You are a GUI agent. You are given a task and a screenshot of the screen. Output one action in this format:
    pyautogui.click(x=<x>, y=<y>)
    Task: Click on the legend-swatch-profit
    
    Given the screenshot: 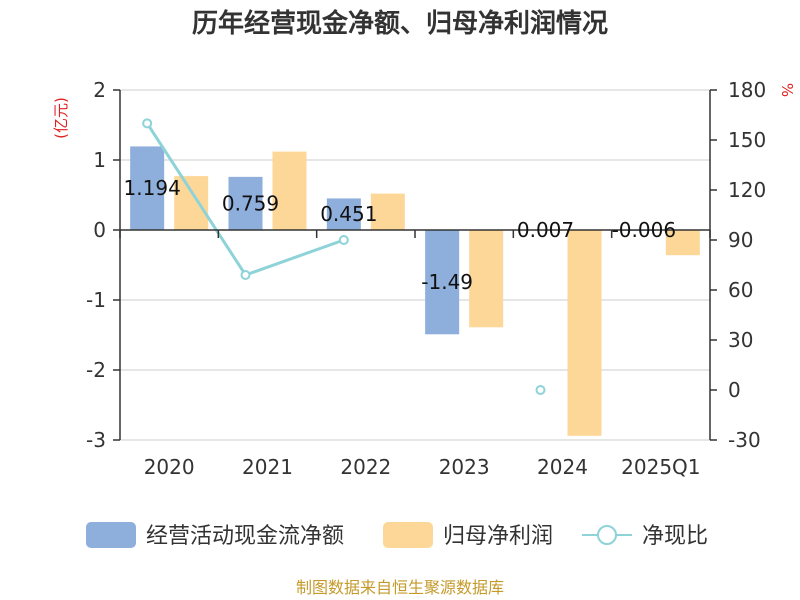 What is the action you would take?
    pyautogui.click(x=408, y=535)
    